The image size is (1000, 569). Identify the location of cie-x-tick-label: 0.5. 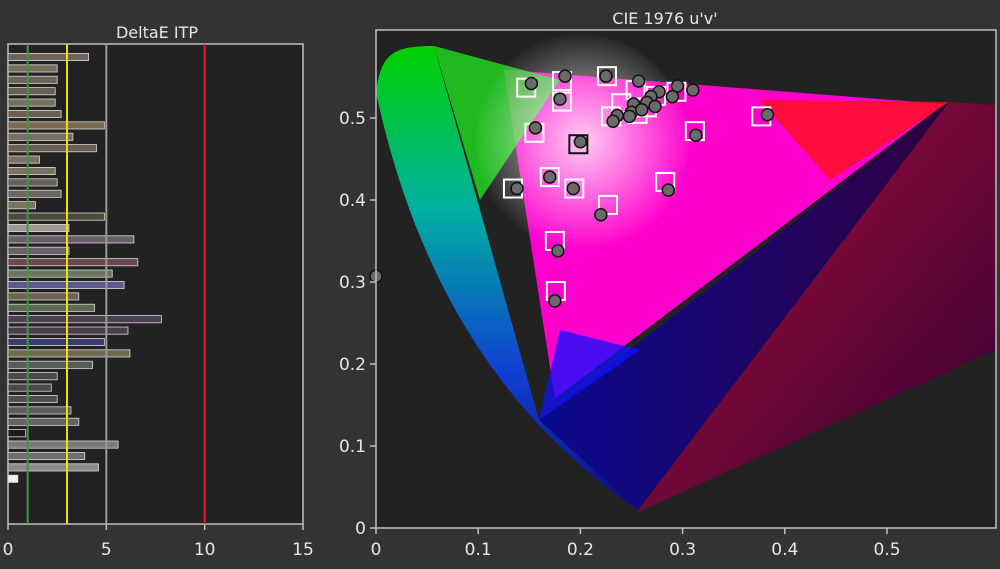
(886, 550).